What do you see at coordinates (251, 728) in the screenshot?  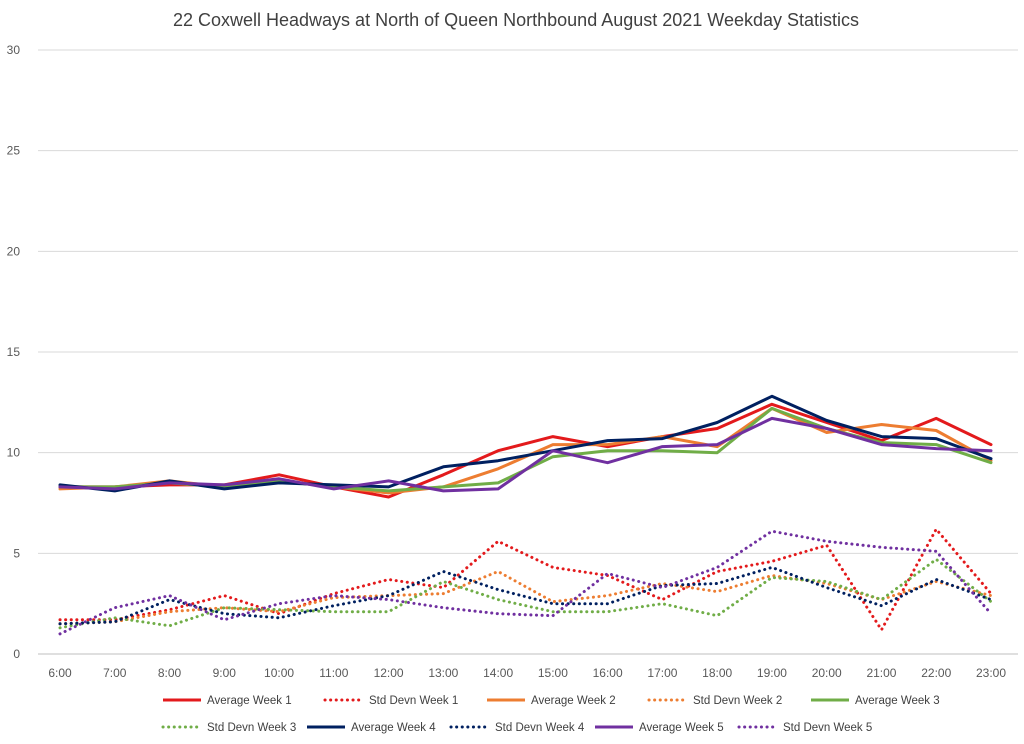 I see `legend-label: Std Devn Week 3` at bounding box center [251, 728].